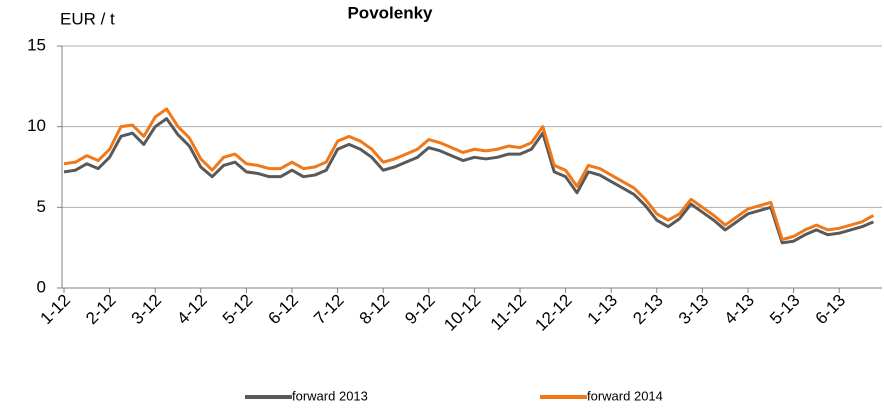 The image size is (884, 411). I want to click on y-tick-label: 10, so click(36, 125).